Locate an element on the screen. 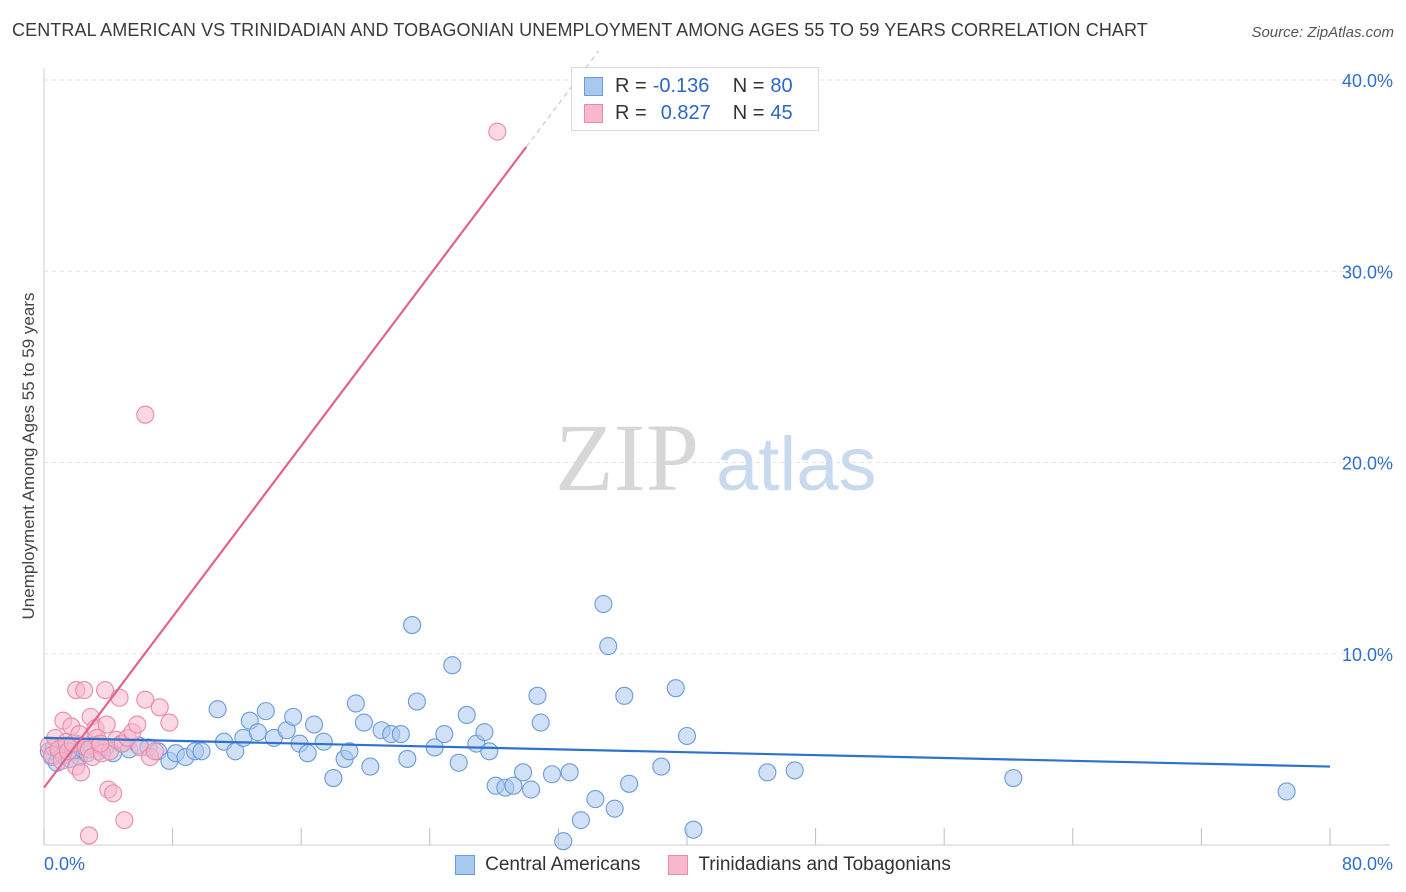 The image size is (1406, 892). trendline-trinidadians-extension is located at coordinates (562, 99).